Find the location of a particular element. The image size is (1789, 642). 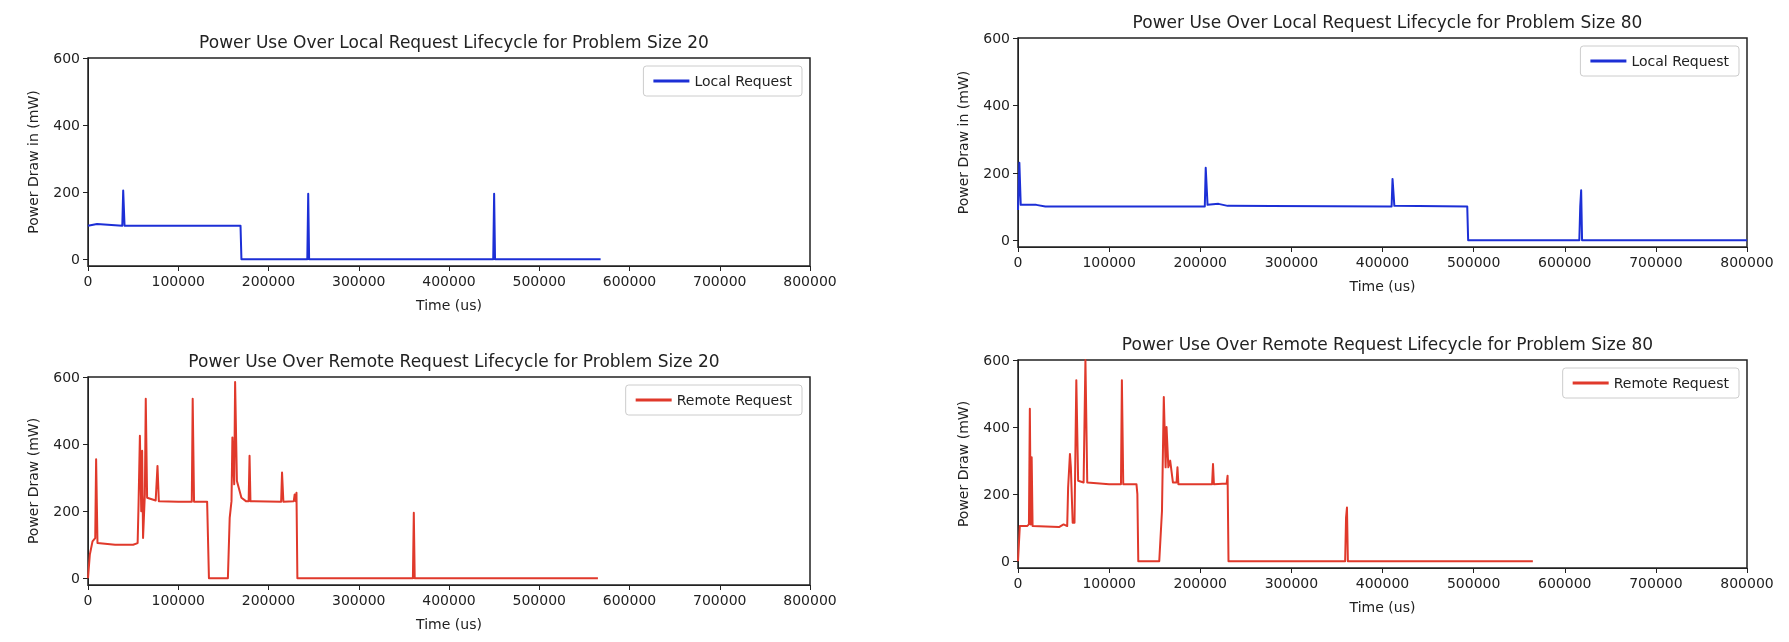

chart-title: Power Use Over Remote Request Lifecycle for Problem Size 80 is located at coordinates (1387, 343).